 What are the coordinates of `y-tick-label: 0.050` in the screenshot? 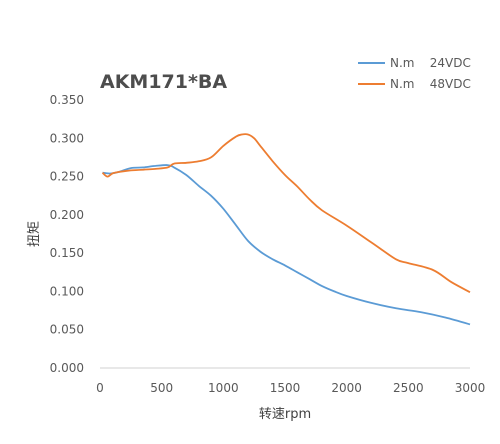 It's located at (67, 330).